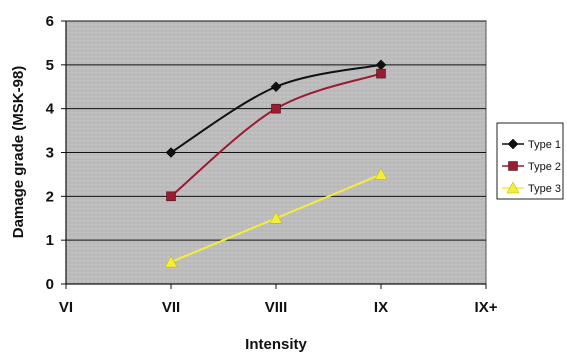  Describe the element at coordinates (276, 307) in the screenshot. I see `x-tick-label: VIII` at that location.